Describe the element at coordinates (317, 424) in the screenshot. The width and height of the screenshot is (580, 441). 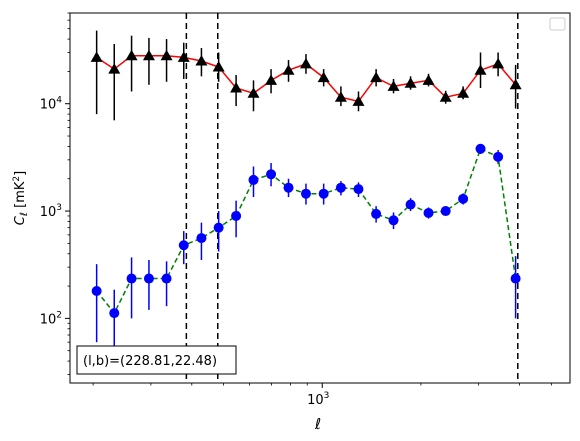
I see `x-axis-label: ℓ` at that location.